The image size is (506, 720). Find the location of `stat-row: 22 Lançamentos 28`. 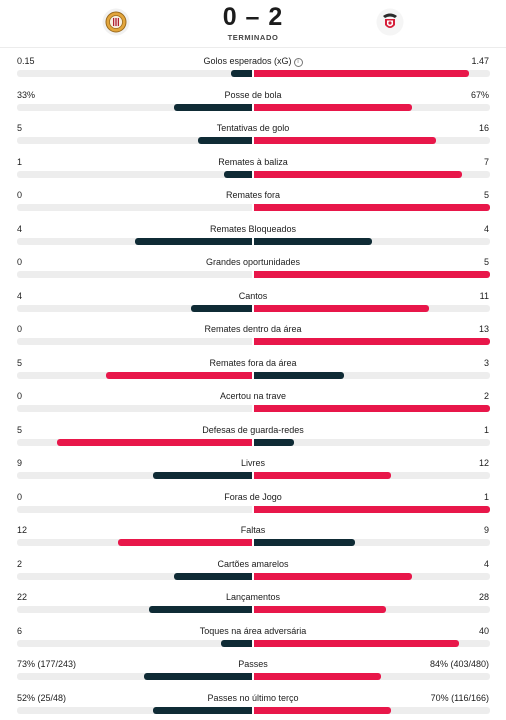

stat-row: 22 Lançamentos 28 is located at coordinates (253, 605).